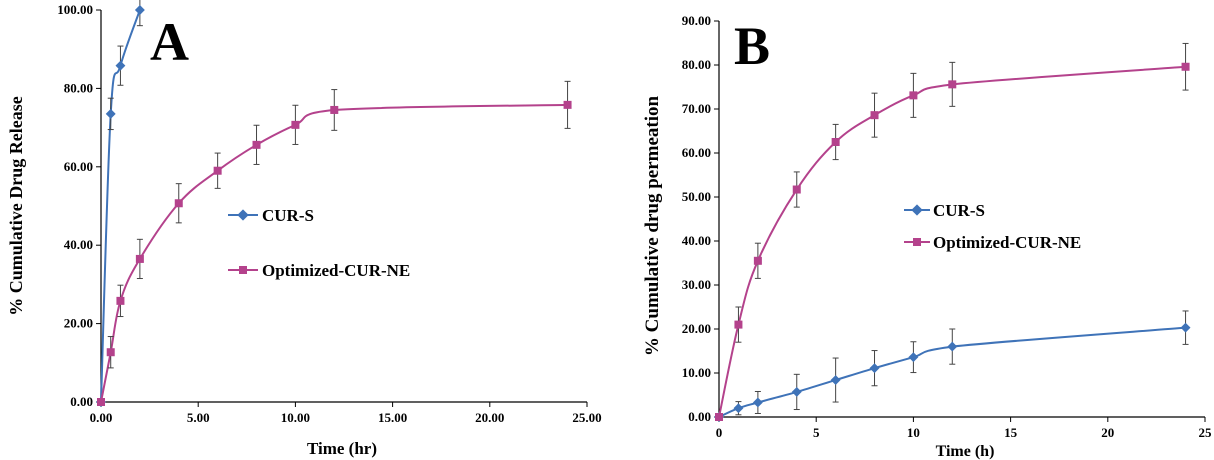  I want to click on legend-label-cur-ne-b: Optimized-CUR-NE, so click(1007, 242).